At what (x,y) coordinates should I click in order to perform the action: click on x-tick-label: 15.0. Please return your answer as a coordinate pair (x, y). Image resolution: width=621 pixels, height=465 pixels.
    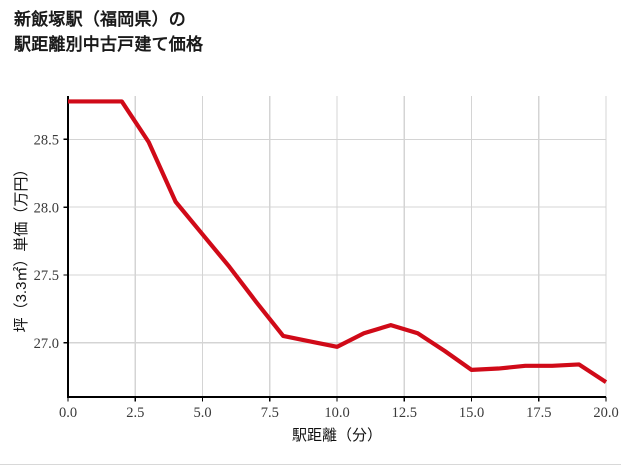
    Looking at the image, I should click on (471, 413).